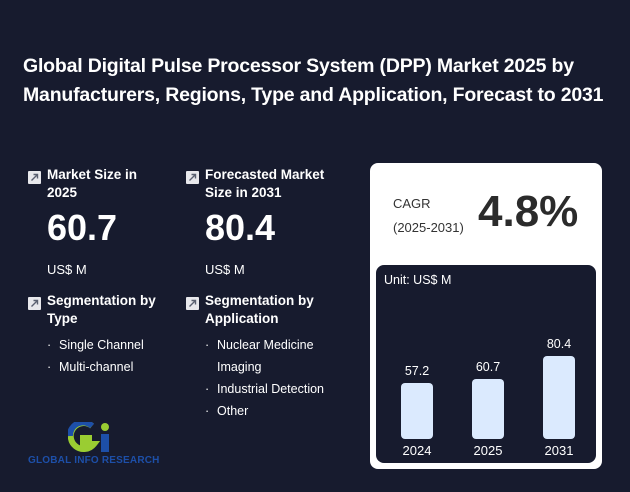 The image size is (630, 492). I want to click on bar-2031, so click(559, 397).